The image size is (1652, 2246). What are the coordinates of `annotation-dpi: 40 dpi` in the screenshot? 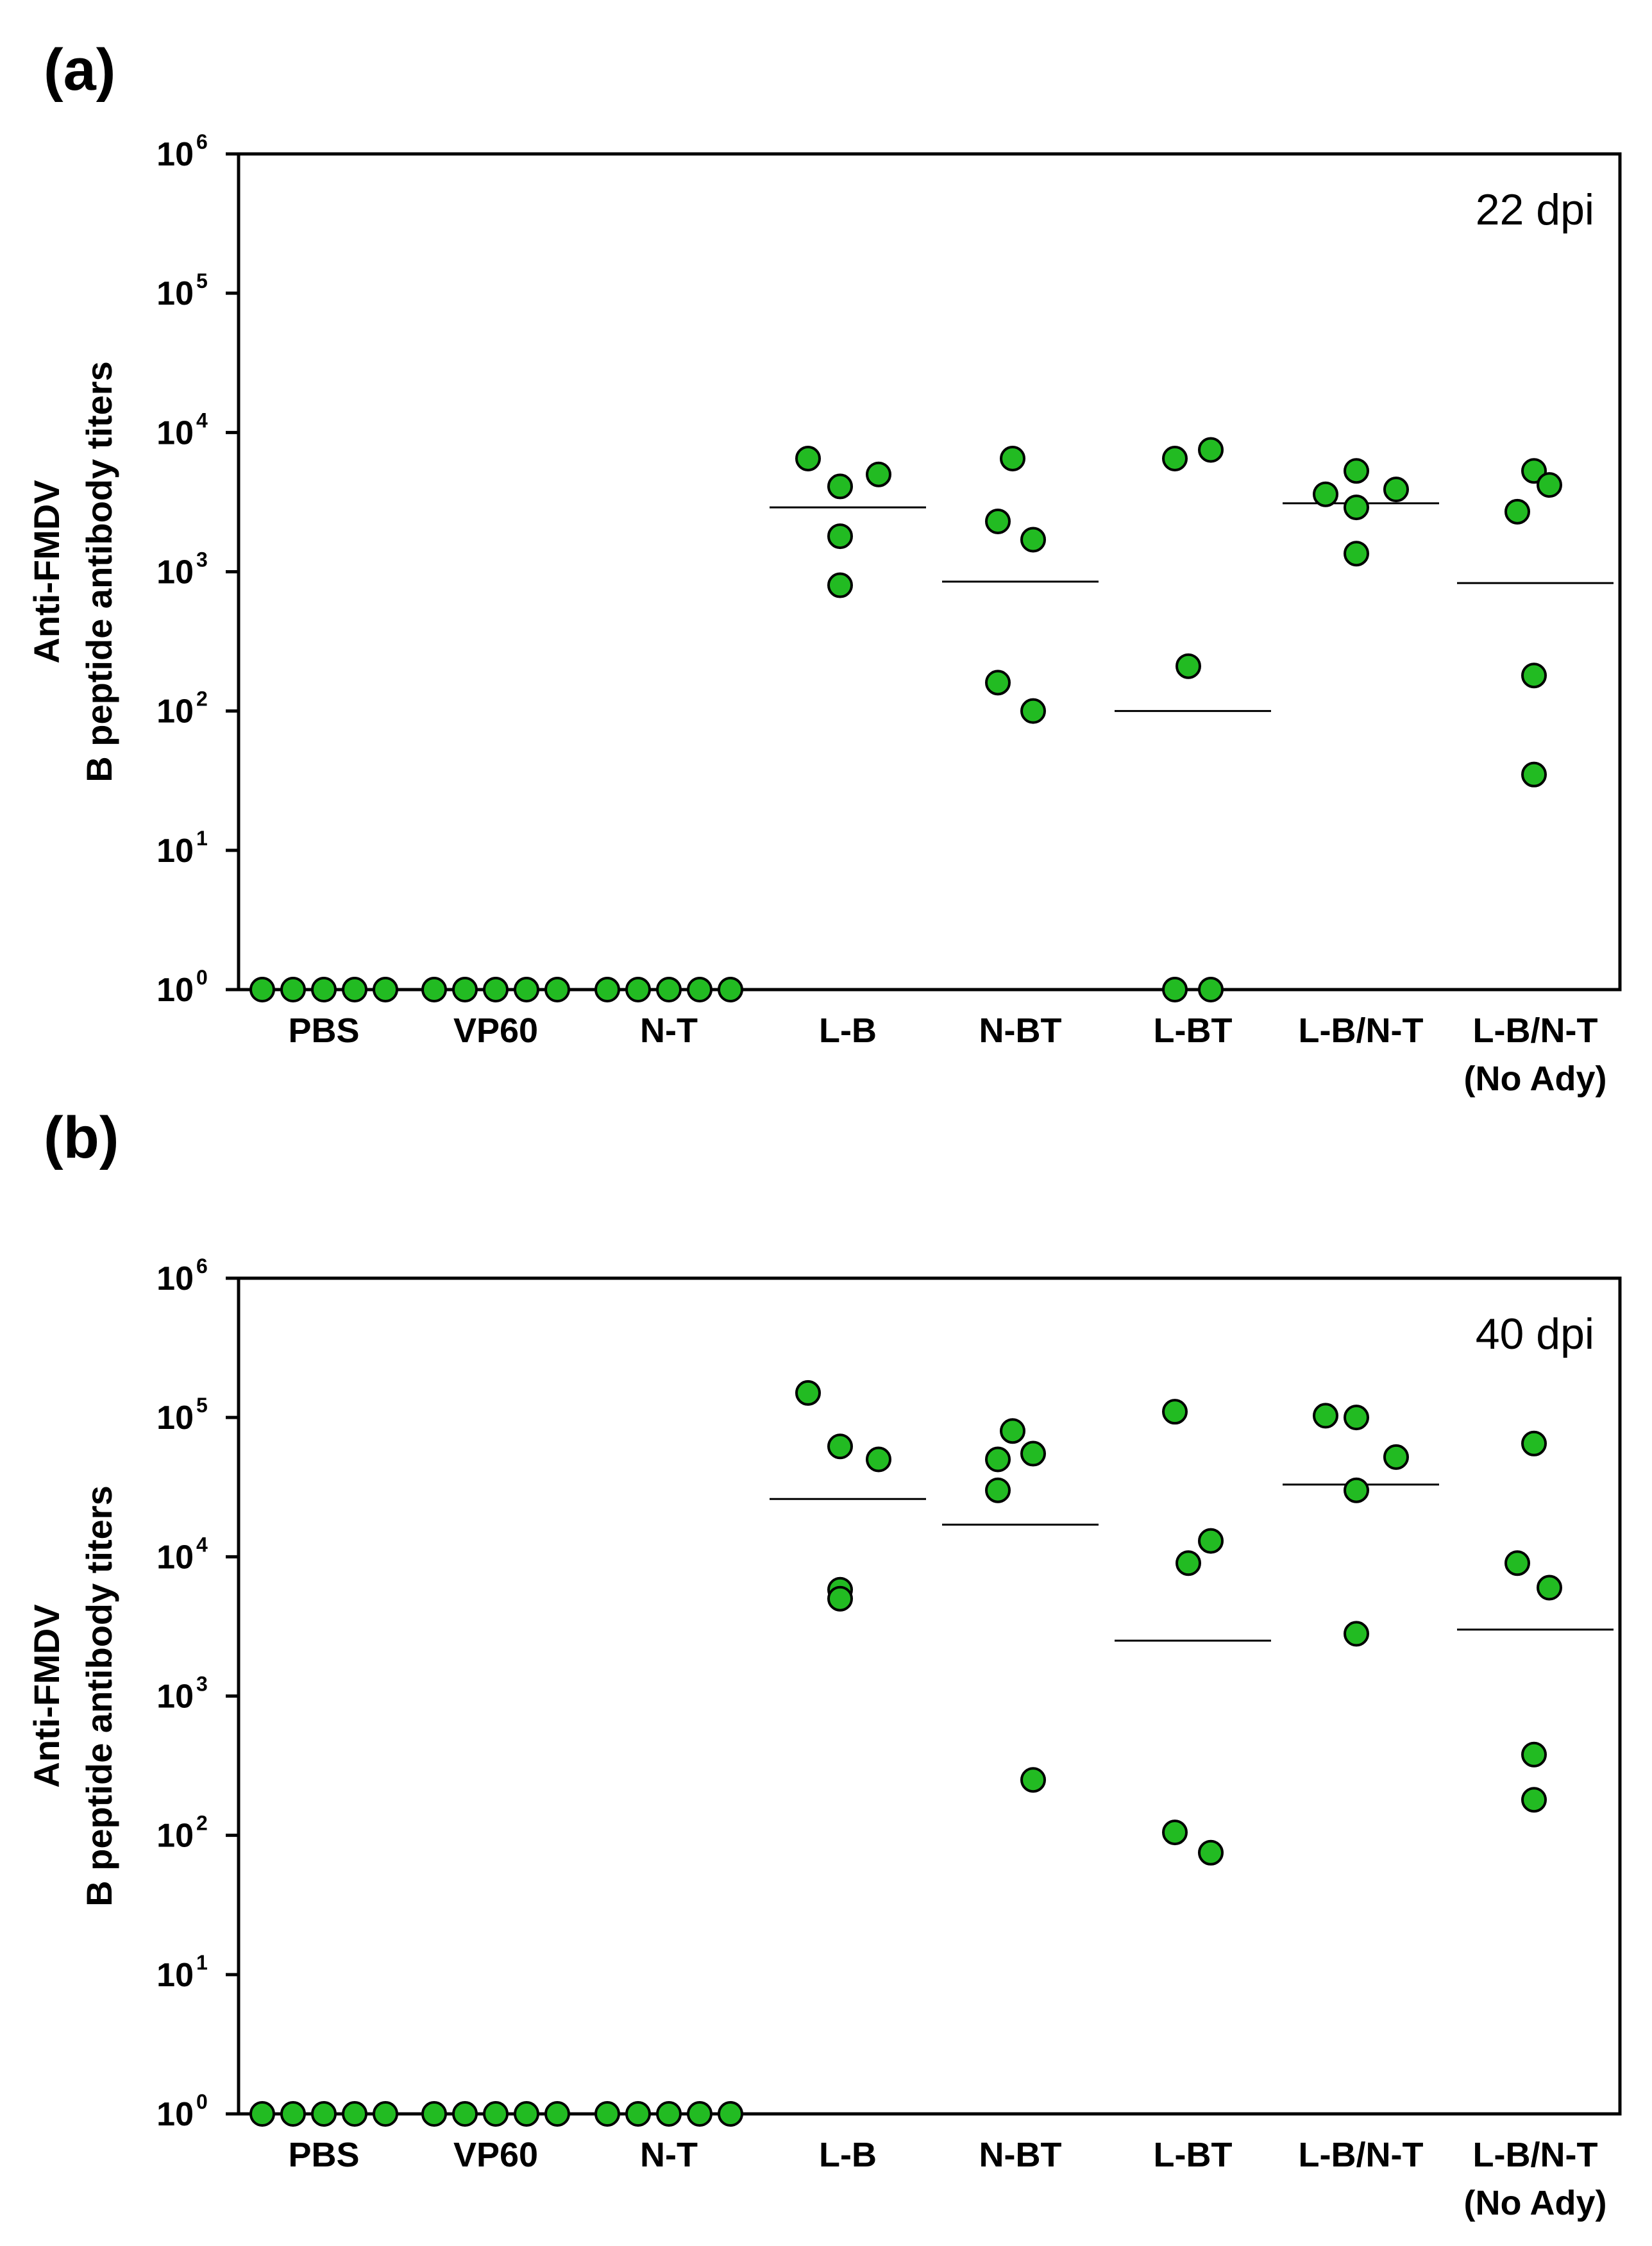 It's located at (1535, 1334).